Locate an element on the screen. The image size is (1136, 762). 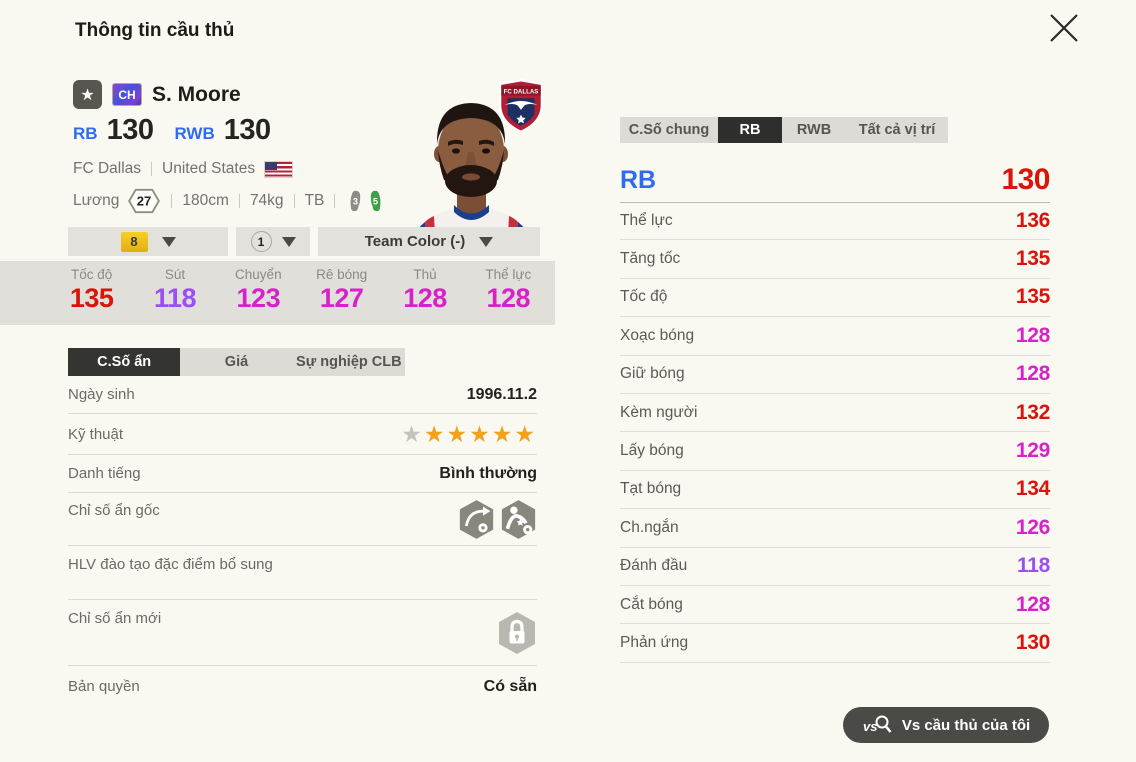
level-dropdown: 8 is located at coordinates (148, 241).